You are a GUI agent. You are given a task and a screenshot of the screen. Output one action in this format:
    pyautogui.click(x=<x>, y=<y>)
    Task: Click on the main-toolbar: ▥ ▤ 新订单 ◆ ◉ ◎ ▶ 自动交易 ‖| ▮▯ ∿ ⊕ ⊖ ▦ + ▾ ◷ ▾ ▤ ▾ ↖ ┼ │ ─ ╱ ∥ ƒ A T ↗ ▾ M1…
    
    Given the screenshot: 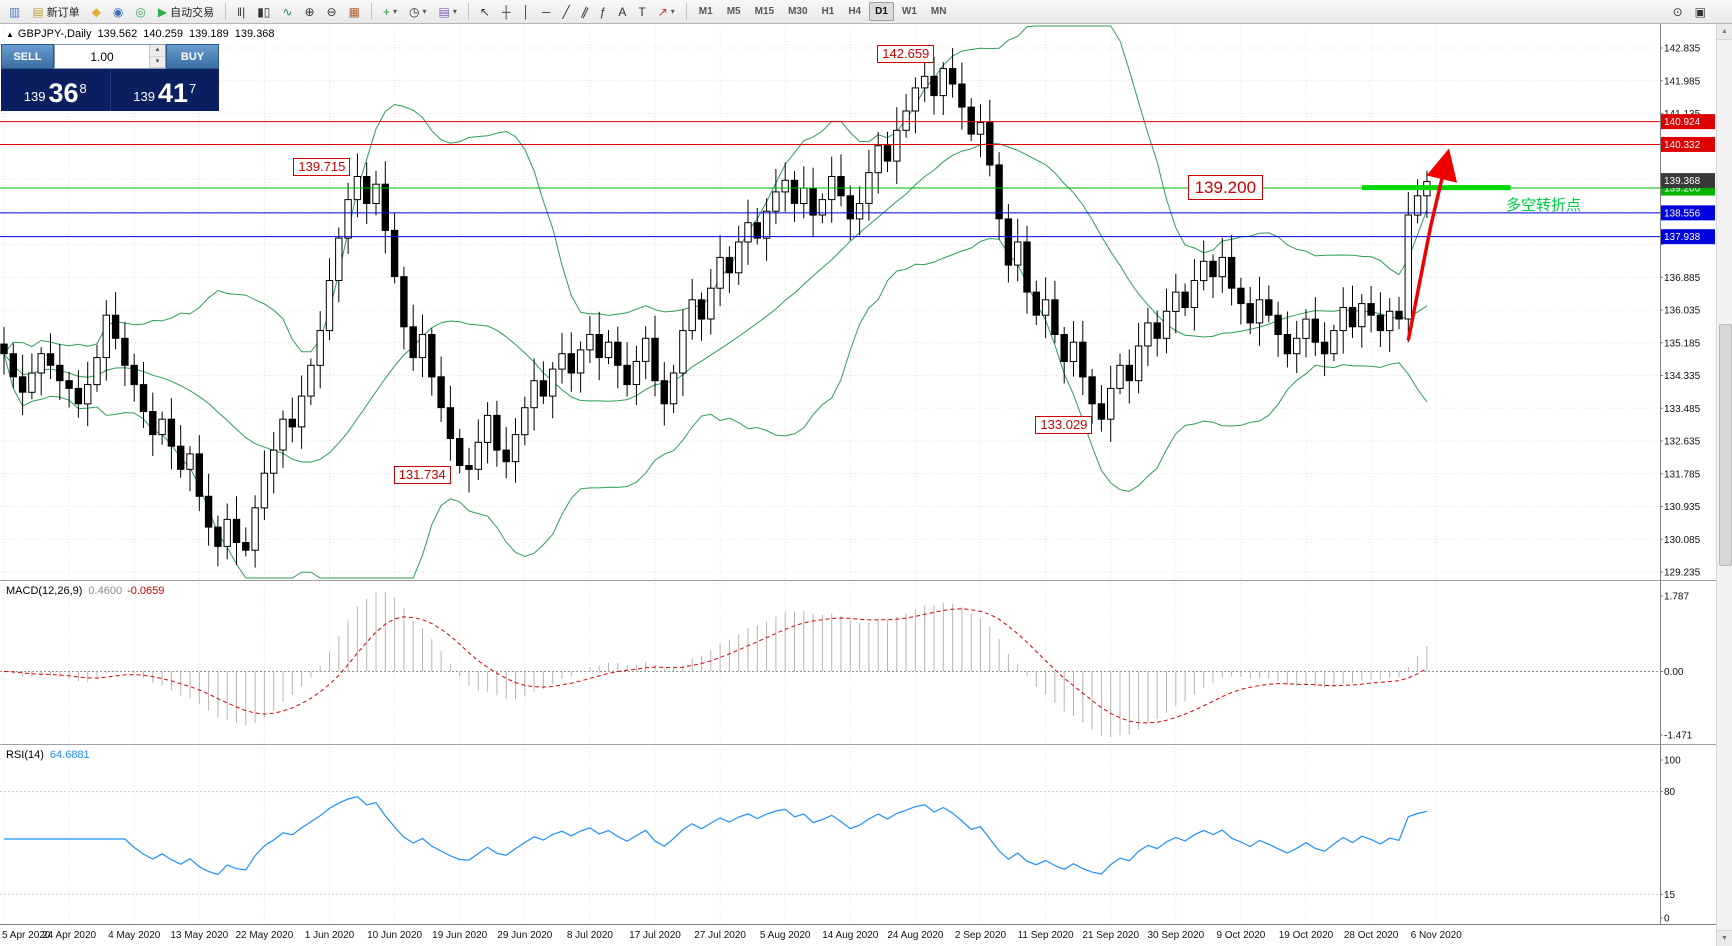 What is the action you would take?
    pyautogui.click(x=866, y=12)
    